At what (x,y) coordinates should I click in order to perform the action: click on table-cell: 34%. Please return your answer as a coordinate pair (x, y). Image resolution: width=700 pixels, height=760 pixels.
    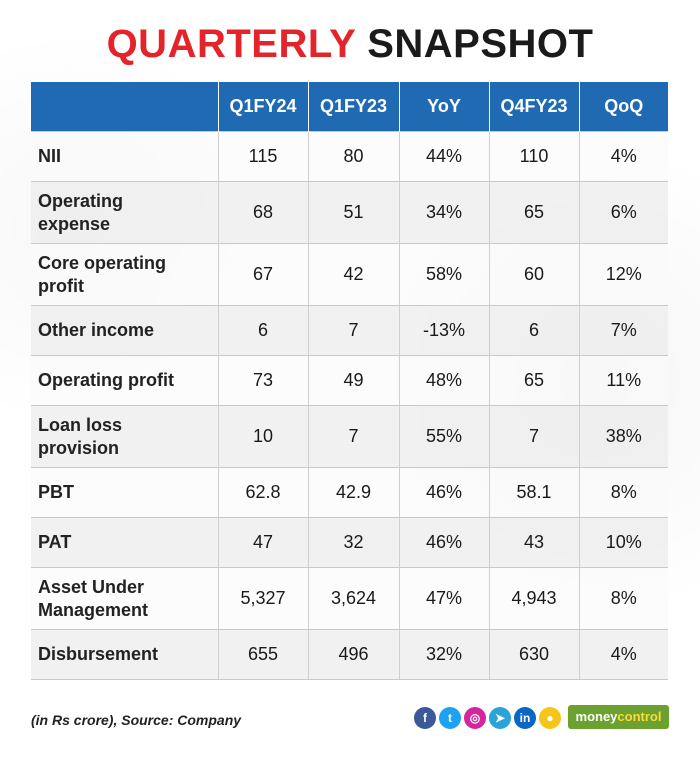
    Looking at the image, I should click on (443, 212).